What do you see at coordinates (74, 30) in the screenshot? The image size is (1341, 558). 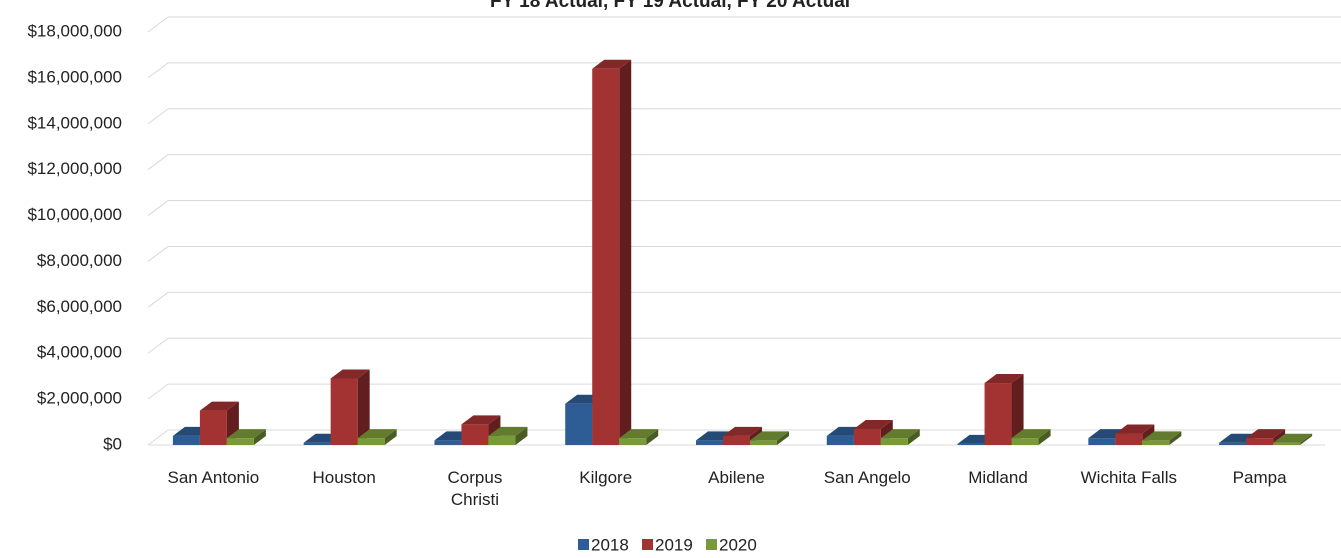 I see `y-tick-label: $18,000,000` at bounding box center [74, 30].